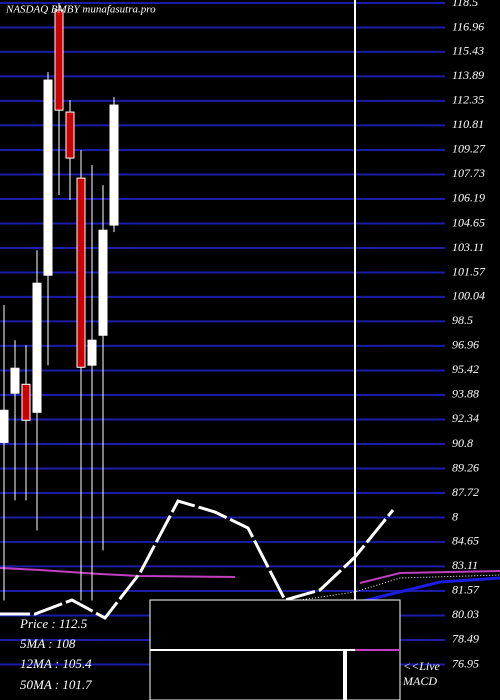 This screenshot has width=500, height=700. Describe the element at coordinates (465, 369) in the screenshot. I see `y-tick-label: 95.42` at that location.